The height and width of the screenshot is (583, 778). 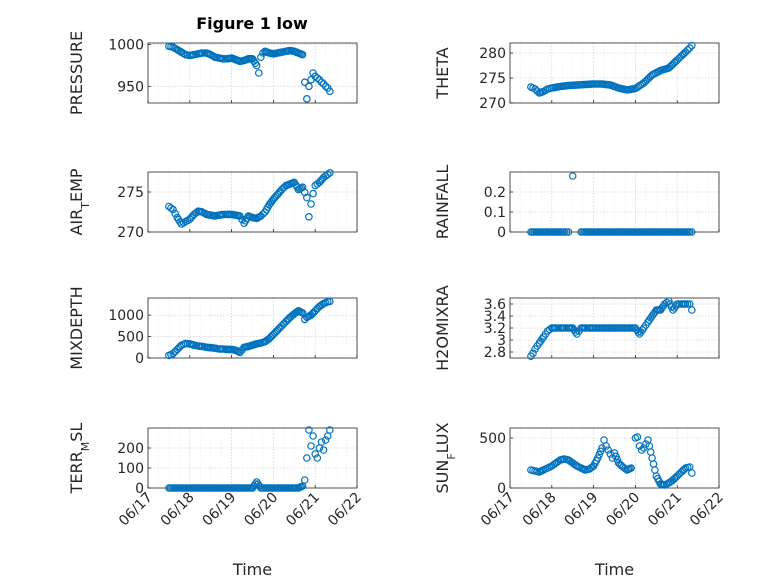 I want to click on figure-title: Figure 1 low, so click(x=252, y=23).